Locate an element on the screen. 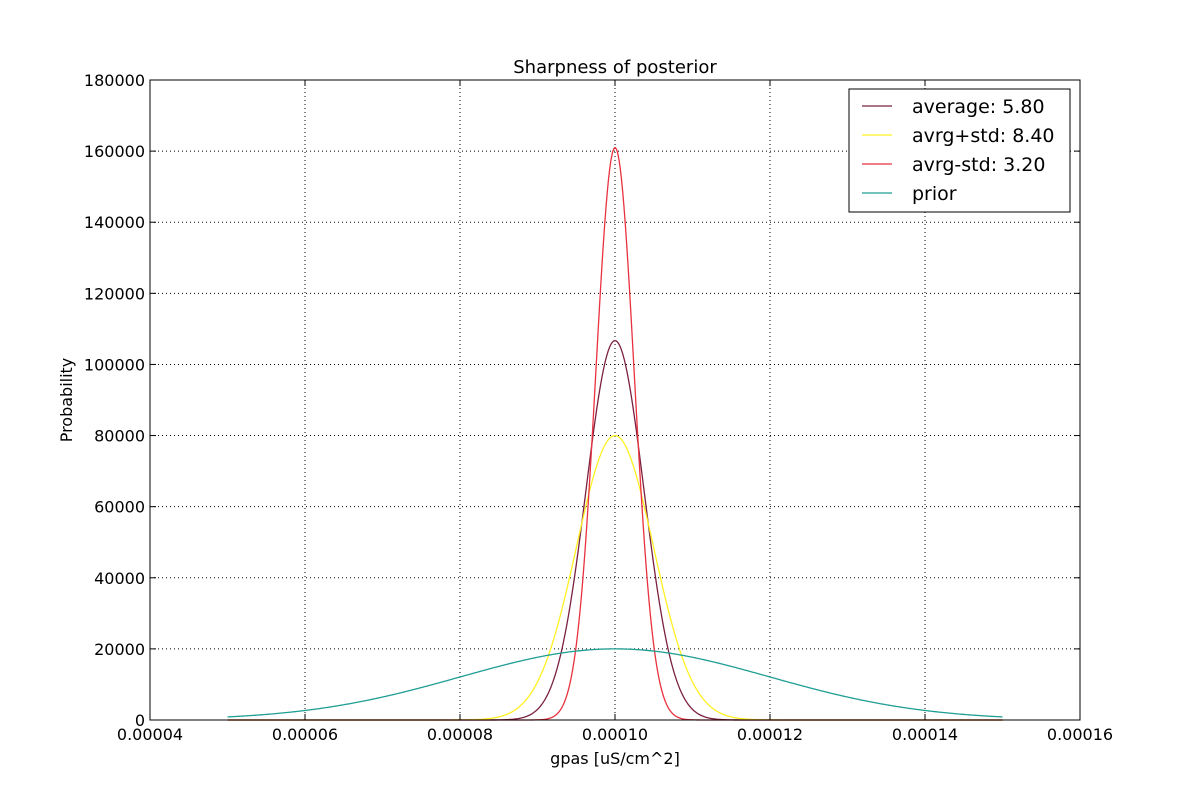 The width and height of the screenshot is (1200, 800). x-tick-label: 0.00010 is located at coordinates (615, 734).